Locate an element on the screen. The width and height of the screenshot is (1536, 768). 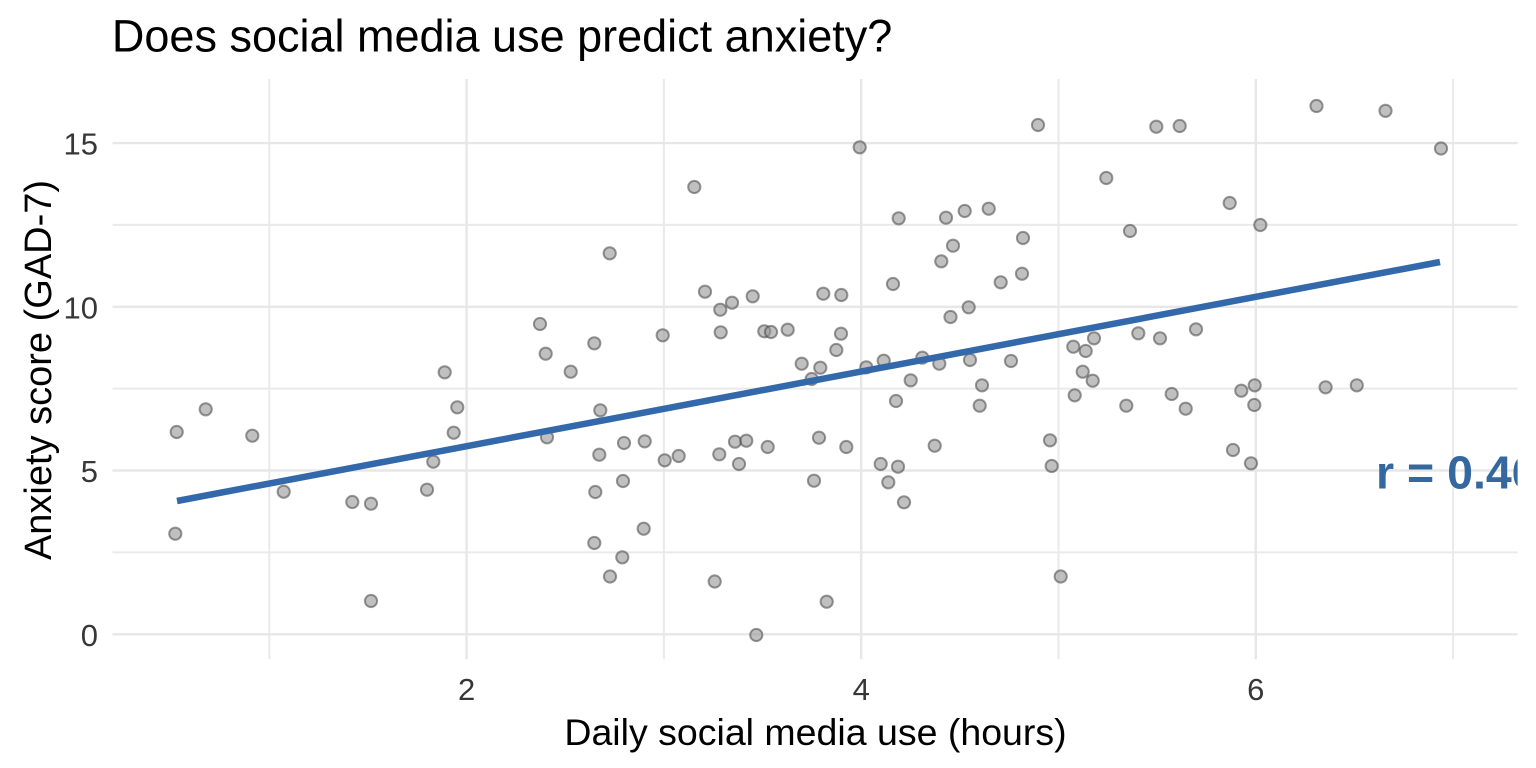
svg-text: Daily social media use (hours) is located at coordinates (815, 732).